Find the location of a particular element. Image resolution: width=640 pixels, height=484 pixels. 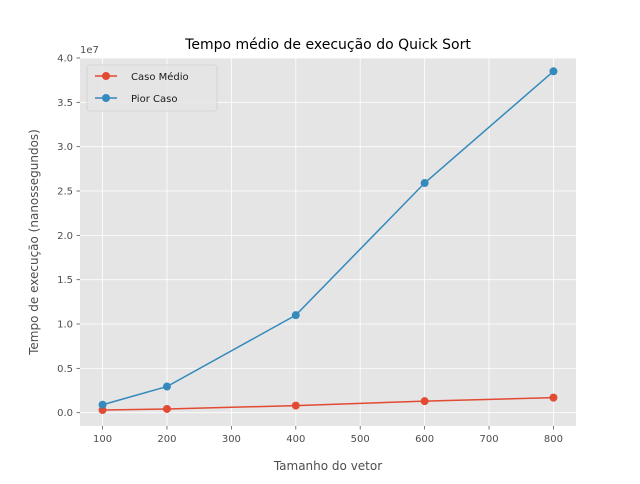

y-tick-label: 4.0 is located at coordinates (65, 59).